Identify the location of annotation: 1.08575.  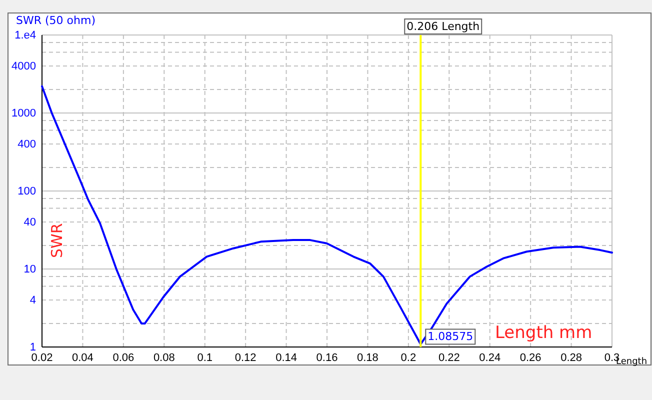
(451, 337).